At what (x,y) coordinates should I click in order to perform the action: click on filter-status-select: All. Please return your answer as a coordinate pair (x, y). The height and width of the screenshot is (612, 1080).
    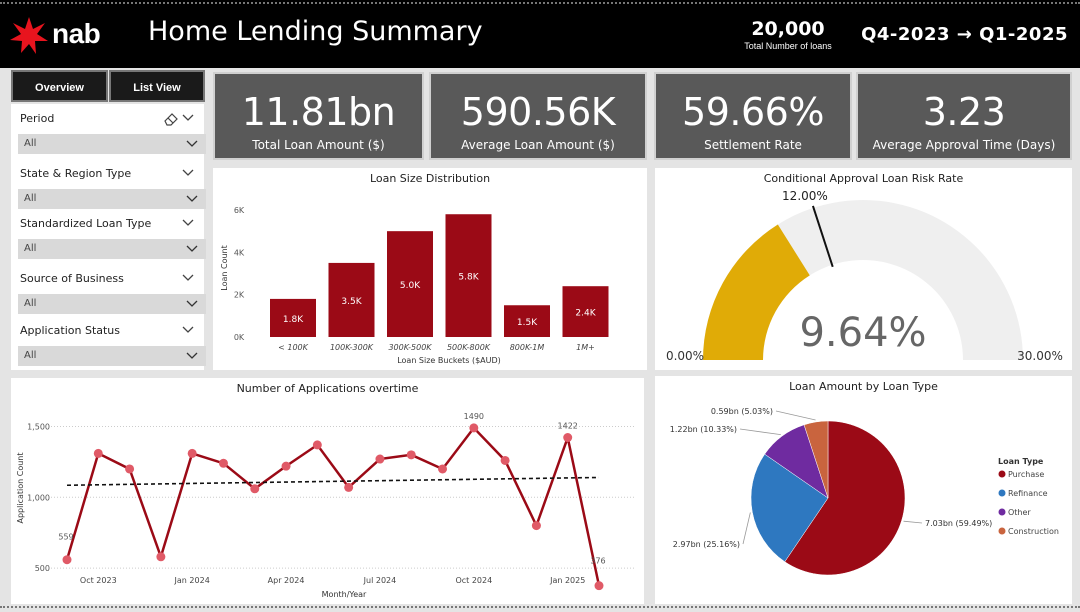
    Looking at the image, I should click on (112, 356).